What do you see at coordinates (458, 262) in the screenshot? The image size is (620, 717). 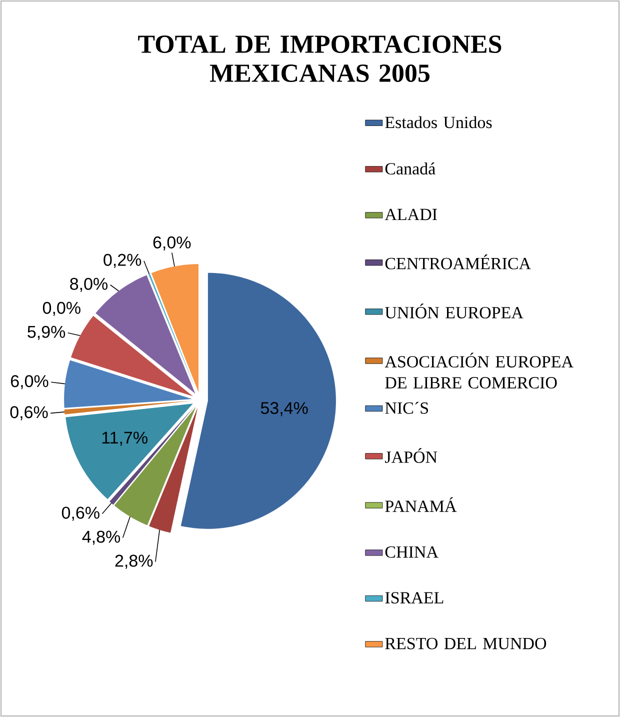 I see `legend-label: CENTROAMÉRICA` at bounding box center [458, 262].